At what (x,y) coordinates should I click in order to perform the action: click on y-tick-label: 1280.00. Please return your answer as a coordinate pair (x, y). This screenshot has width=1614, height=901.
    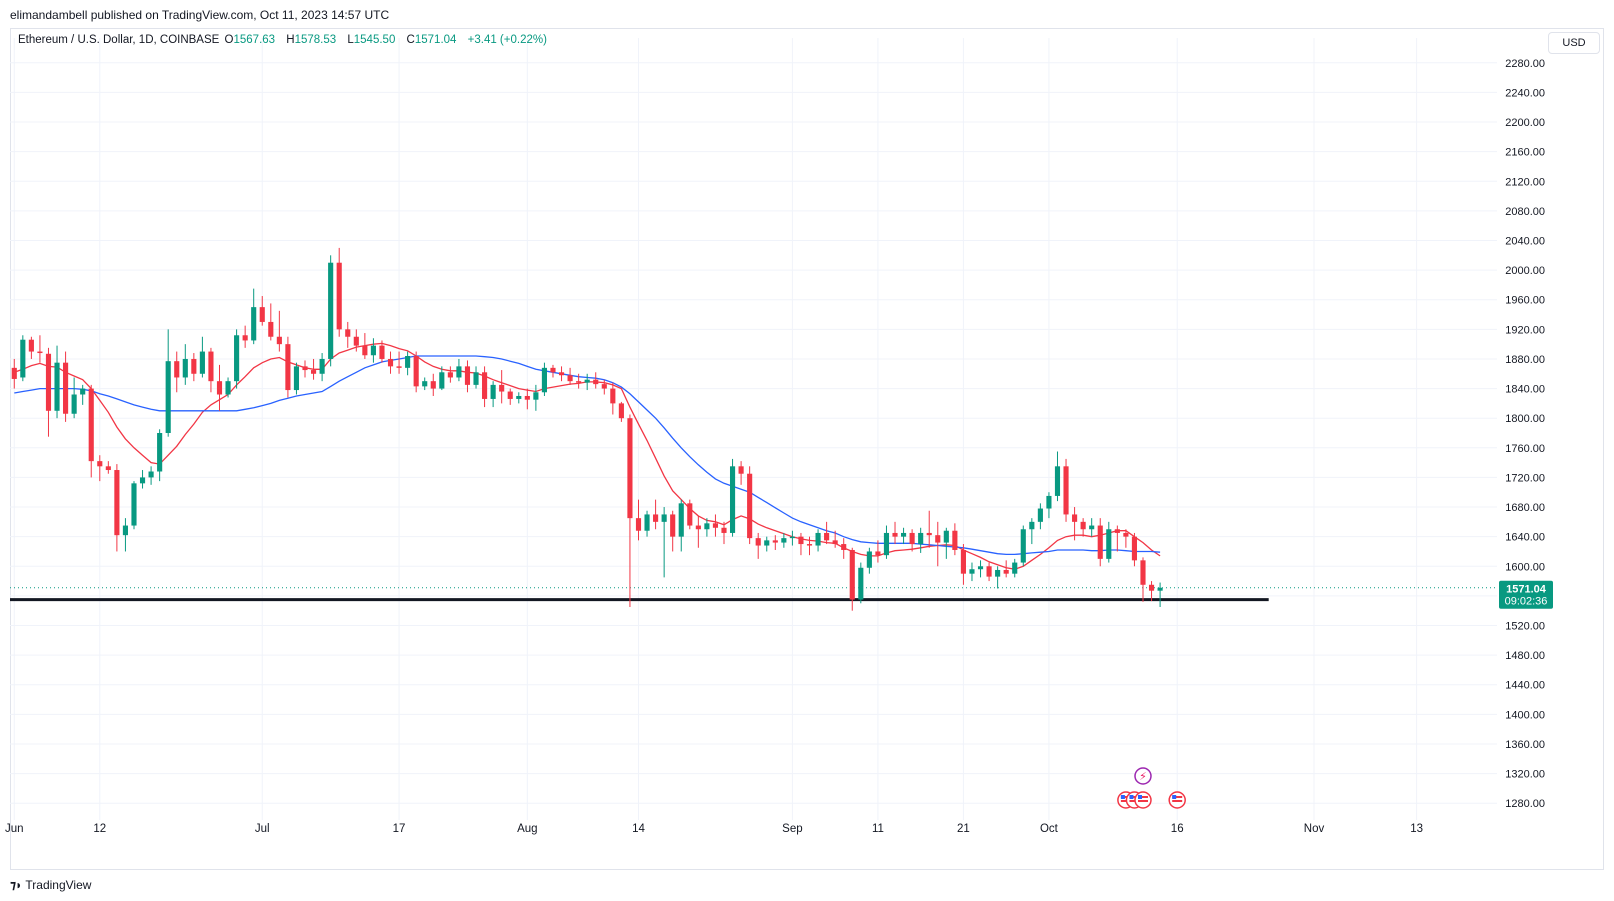
    Looking at the image, I should click on (1525, 804).